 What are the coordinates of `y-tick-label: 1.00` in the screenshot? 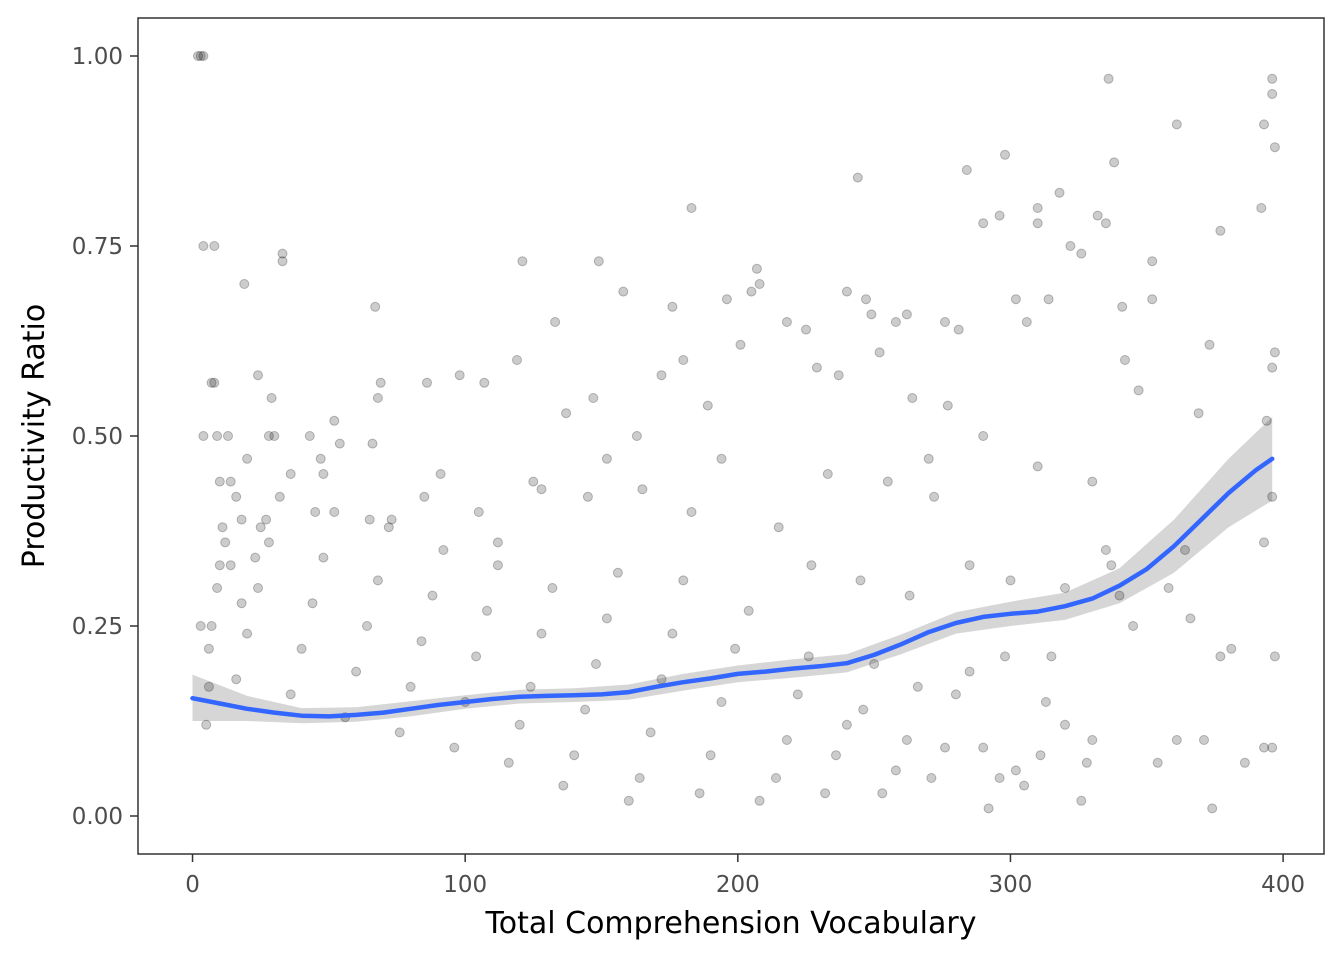 It's located at (97, 57).